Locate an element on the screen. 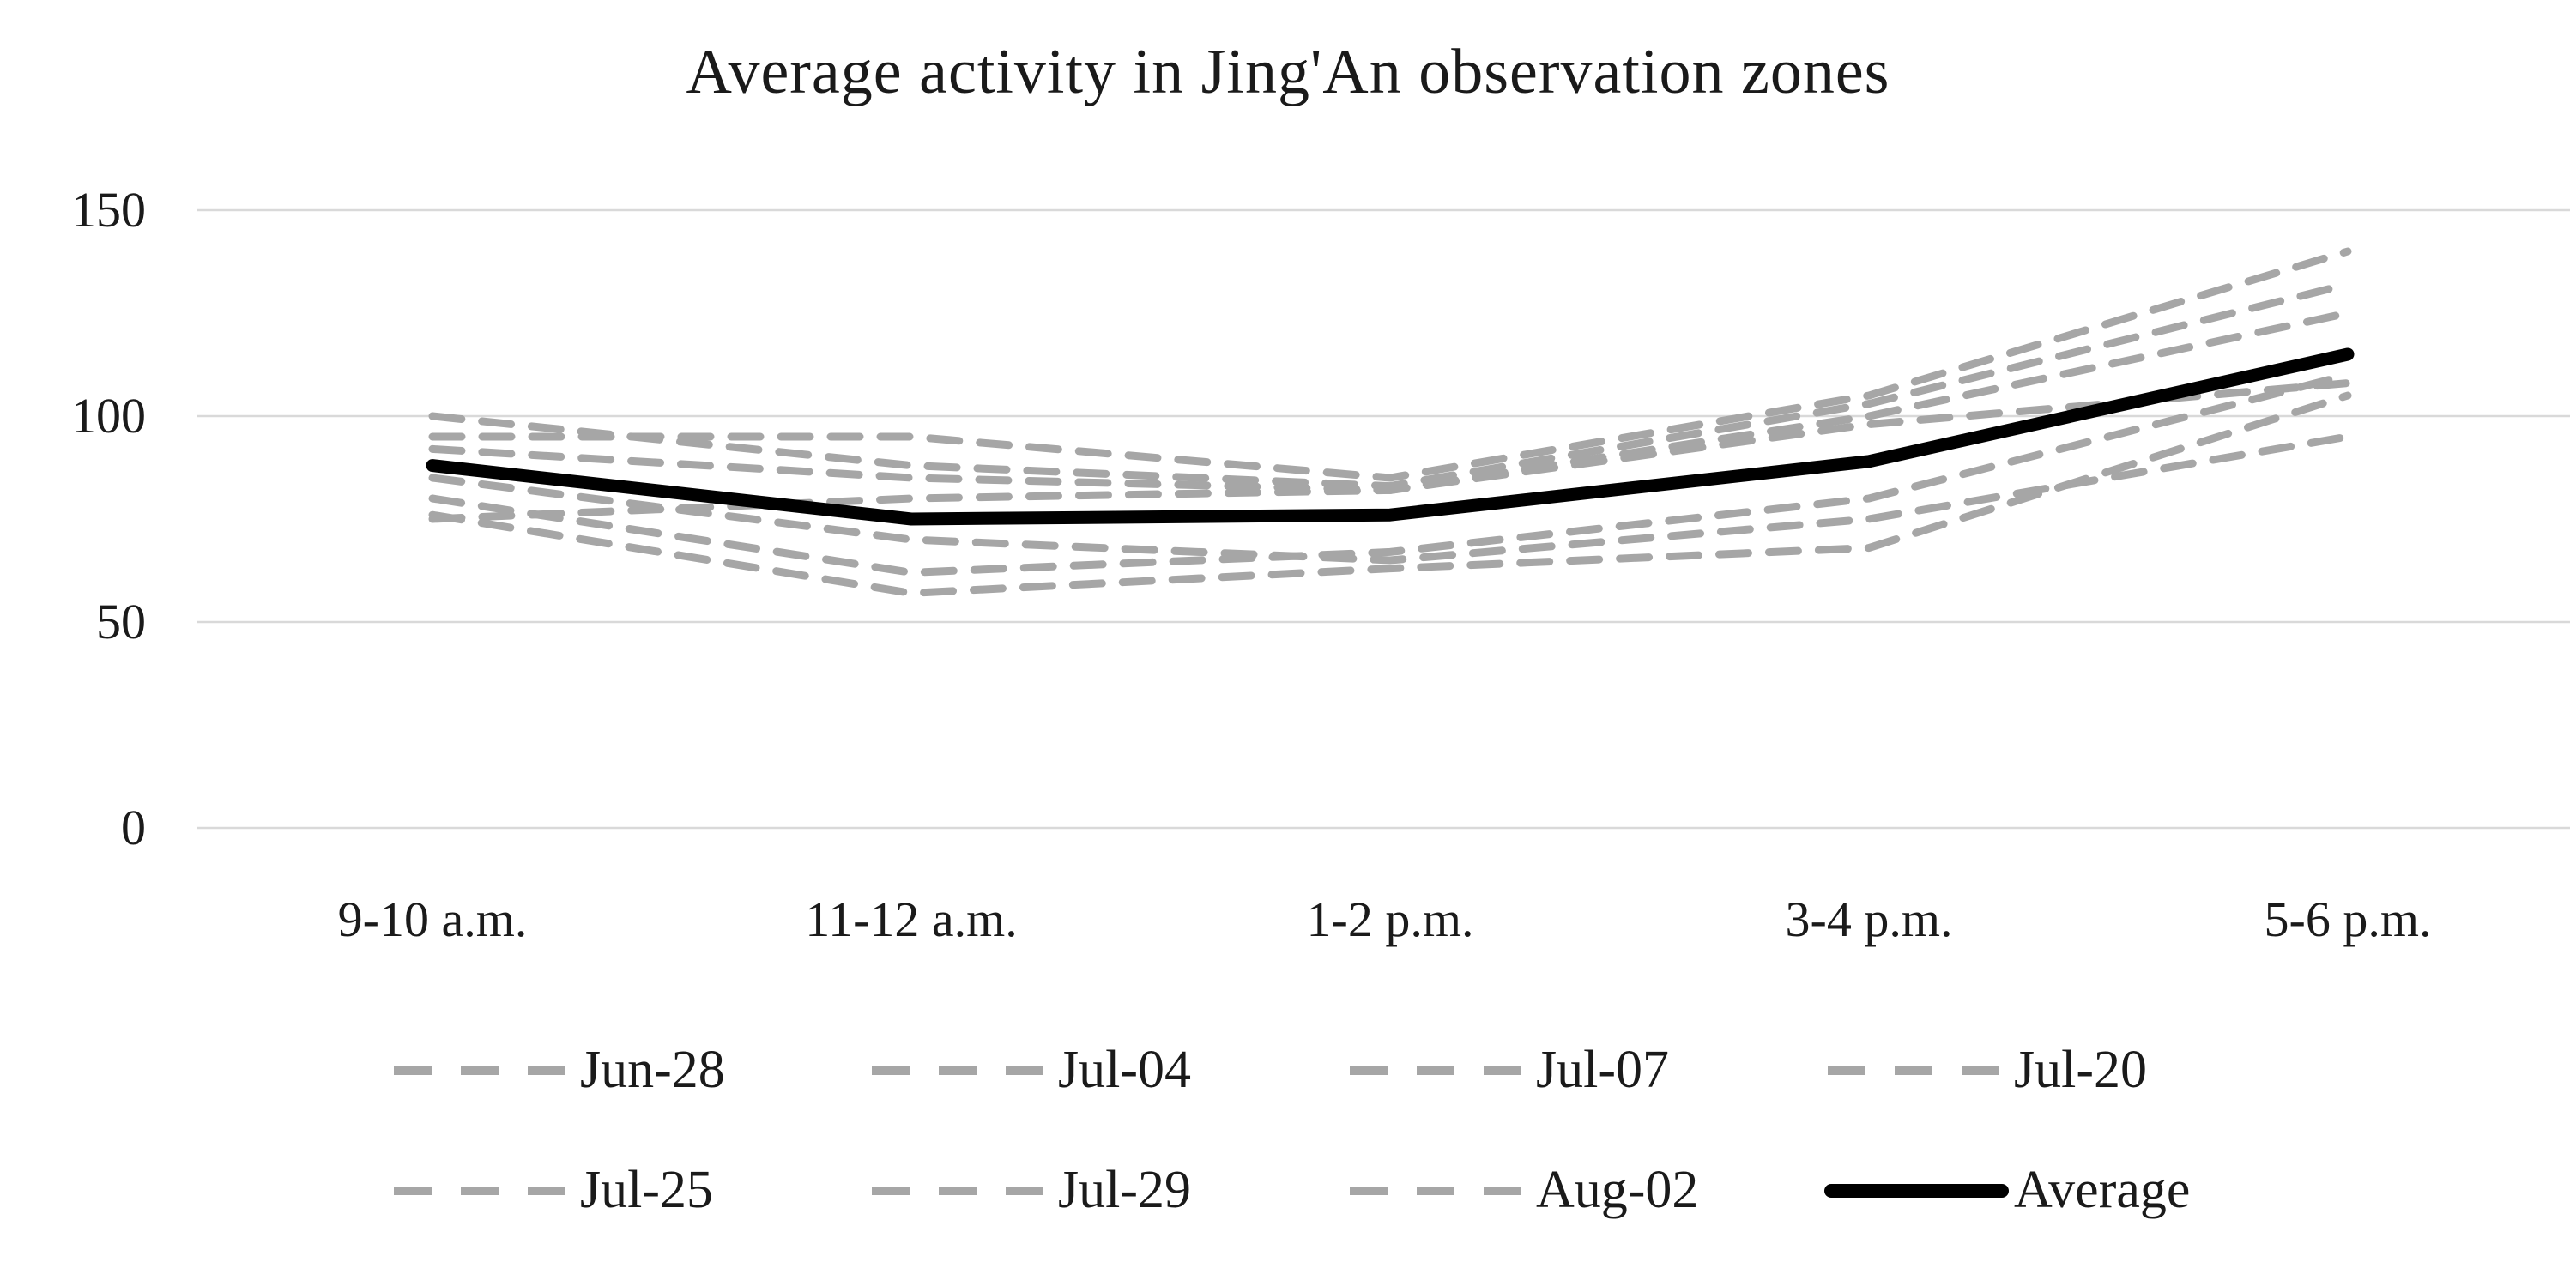  legend-item-aug-02: Aug-02 is located at coordinates (1585, 1190).